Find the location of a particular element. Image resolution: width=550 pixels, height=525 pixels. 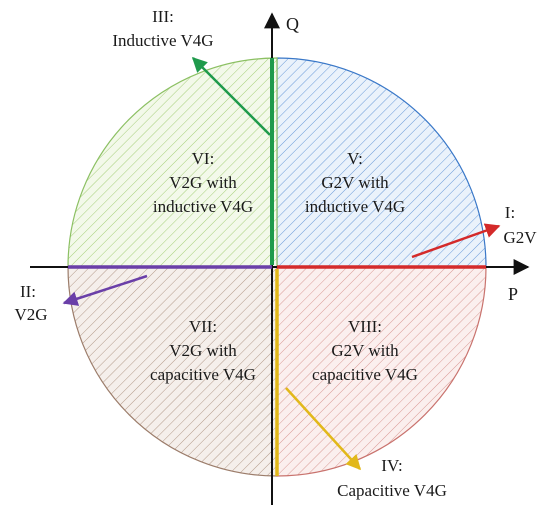

quadrant-v-label-line3: inductive V4G is located at coordinates (355, 206).